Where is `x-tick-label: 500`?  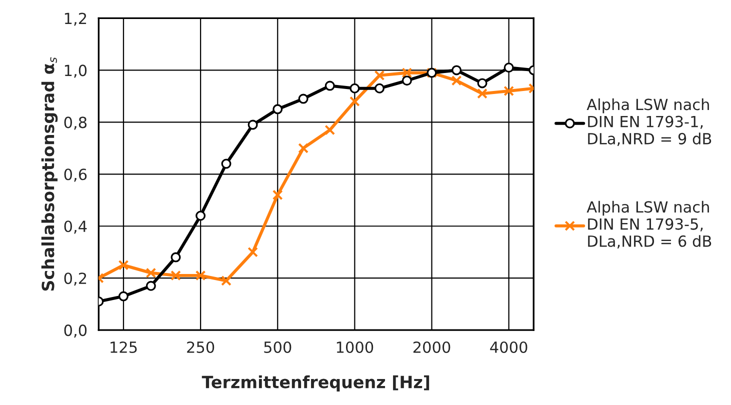
x-tick-label: 500 is located at coordinates (278, 347).